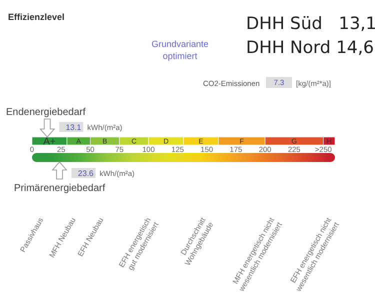  I want to click on series-label: A+, so click(49, 142).